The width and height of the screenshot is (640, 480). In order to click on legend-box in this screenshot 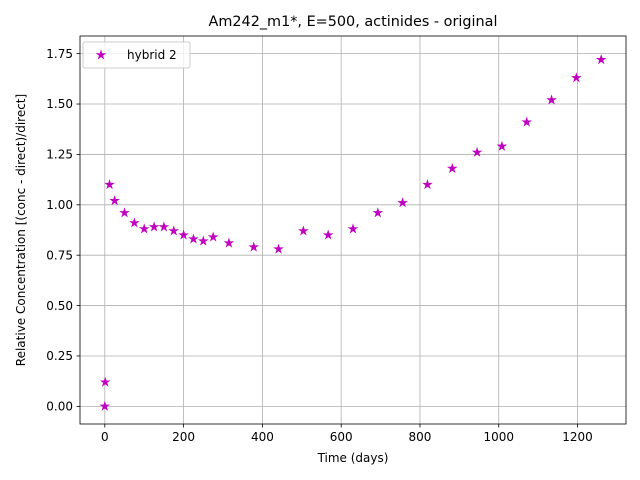, I will do `click(136, 55)`.